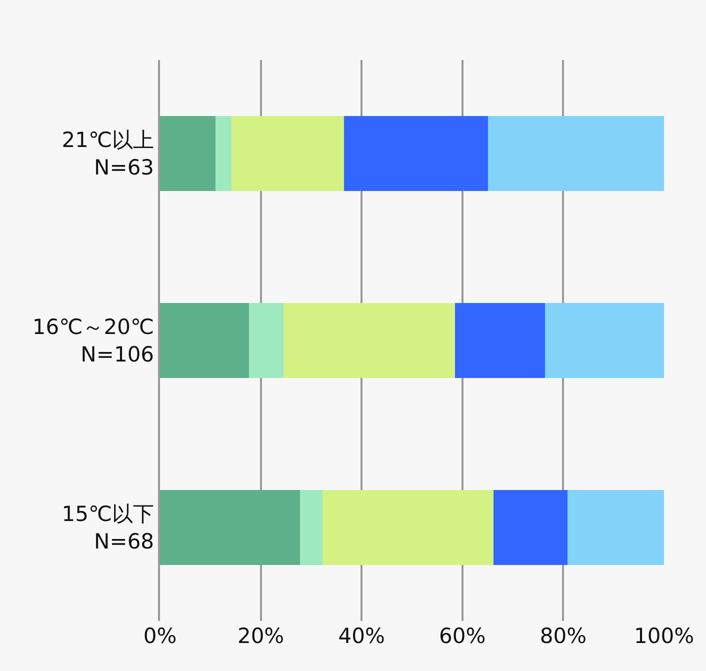 The height and width of the screenshot is (671, 706). What do you see at coordinates (664, 636) in the screenshot?
I see `x-tick-label: 100%` at bounding box center [664, 636].